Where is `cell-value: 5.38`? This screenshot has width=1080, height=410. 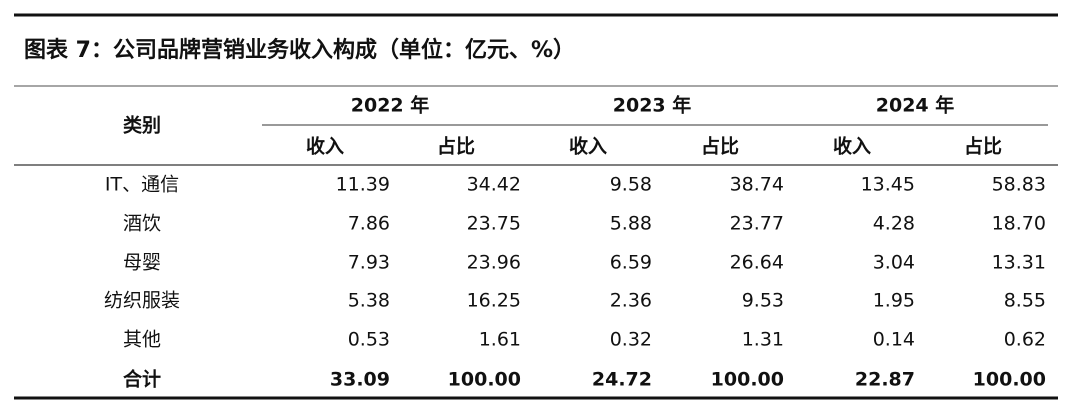 cell-value: 5.38 is located at coordinates (369, 301).